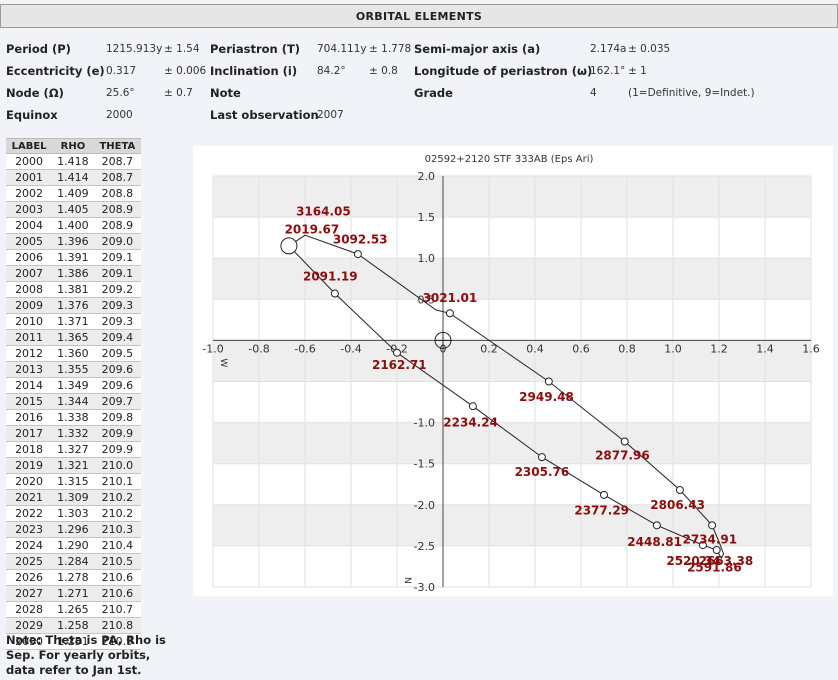 This screenshot has width=838, height=680. I want to click on epoch-label: 2448.81, so click(654, 542).